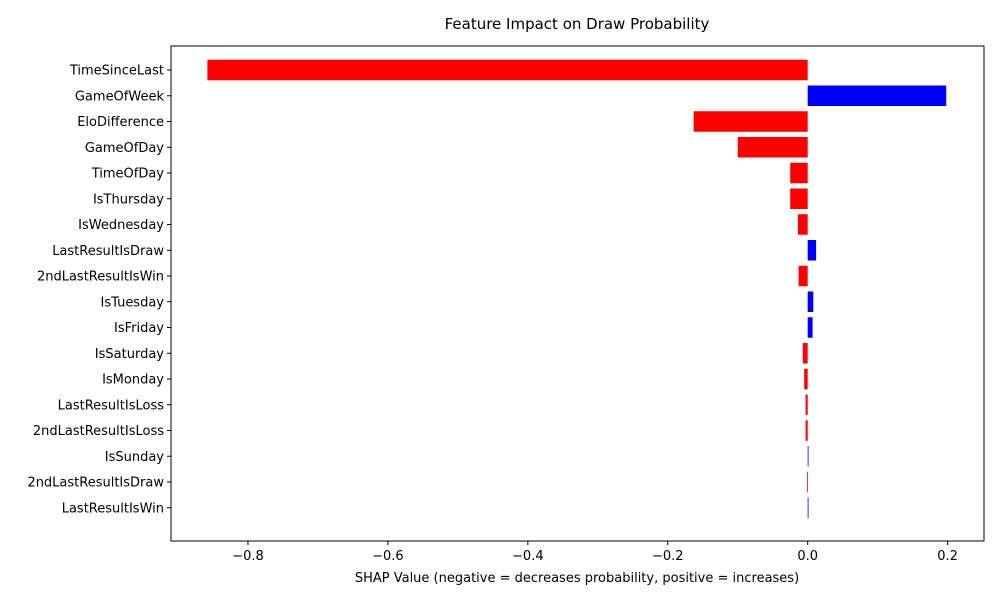  Describe the element at coordinates (128, 199) in the screenshot. I see `y-tick-label: IsThursday` at that location.